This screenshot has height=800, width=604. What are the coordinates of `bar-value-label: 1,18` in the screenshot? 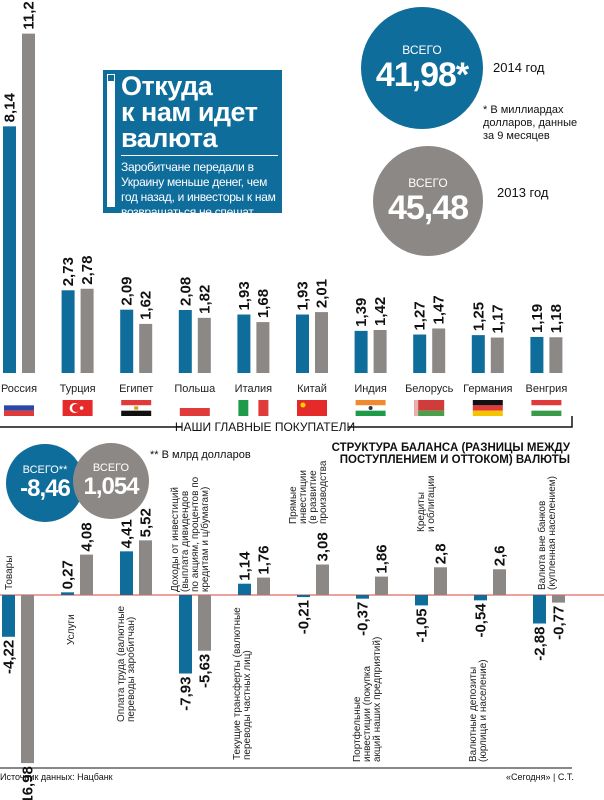 It's located at (556, 318).